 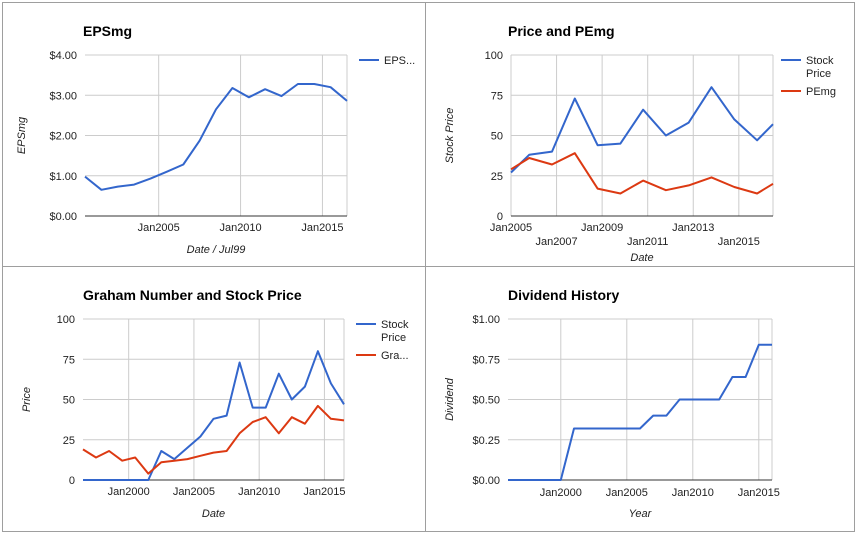 What do you see at coordinates (821, 92) in the screenshot?
I see `legend-label: PEmg` at bounding box center [821, 92].